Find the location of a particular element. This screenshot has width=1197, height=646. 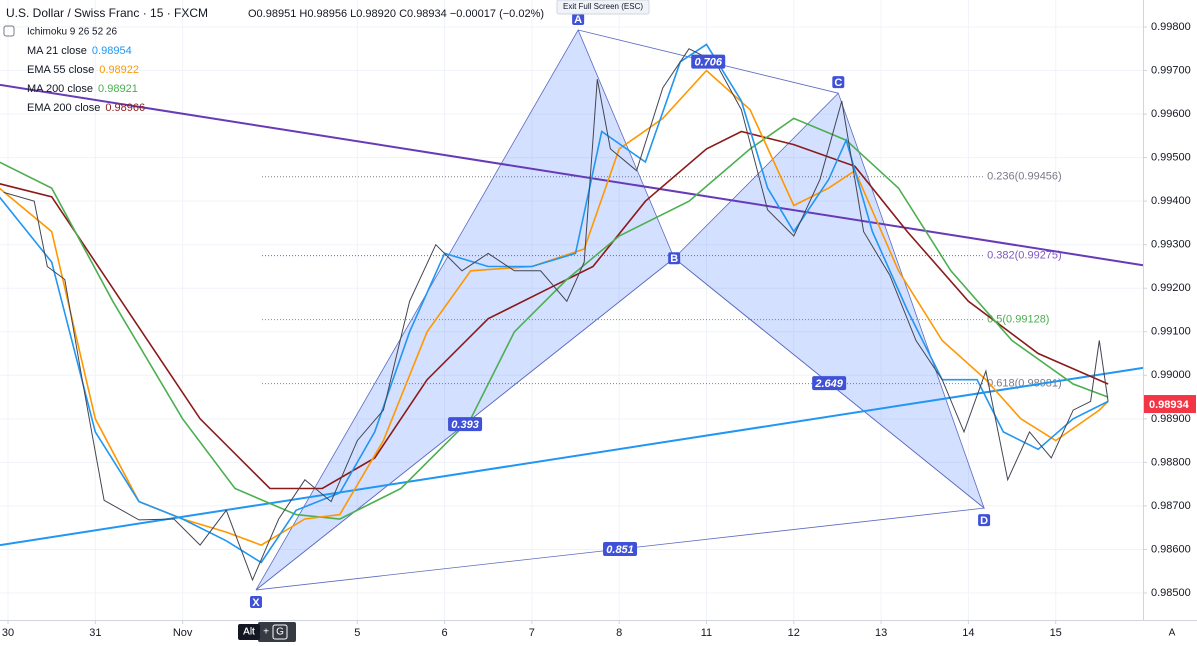

hotkey-text: G is located at coordinates (280, 632).